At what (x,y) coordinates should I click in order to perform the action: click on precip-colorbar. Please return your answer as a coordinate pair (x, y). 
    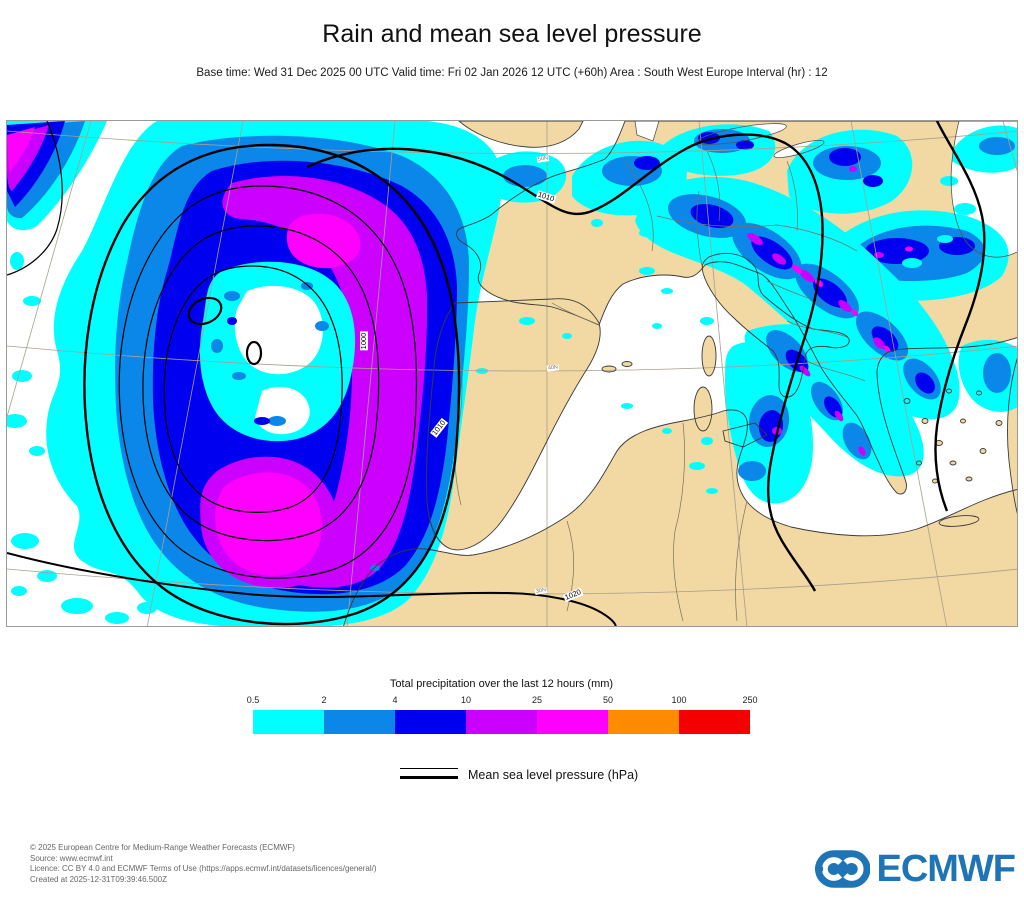
    Looking at the image, I should click on (501, 722).